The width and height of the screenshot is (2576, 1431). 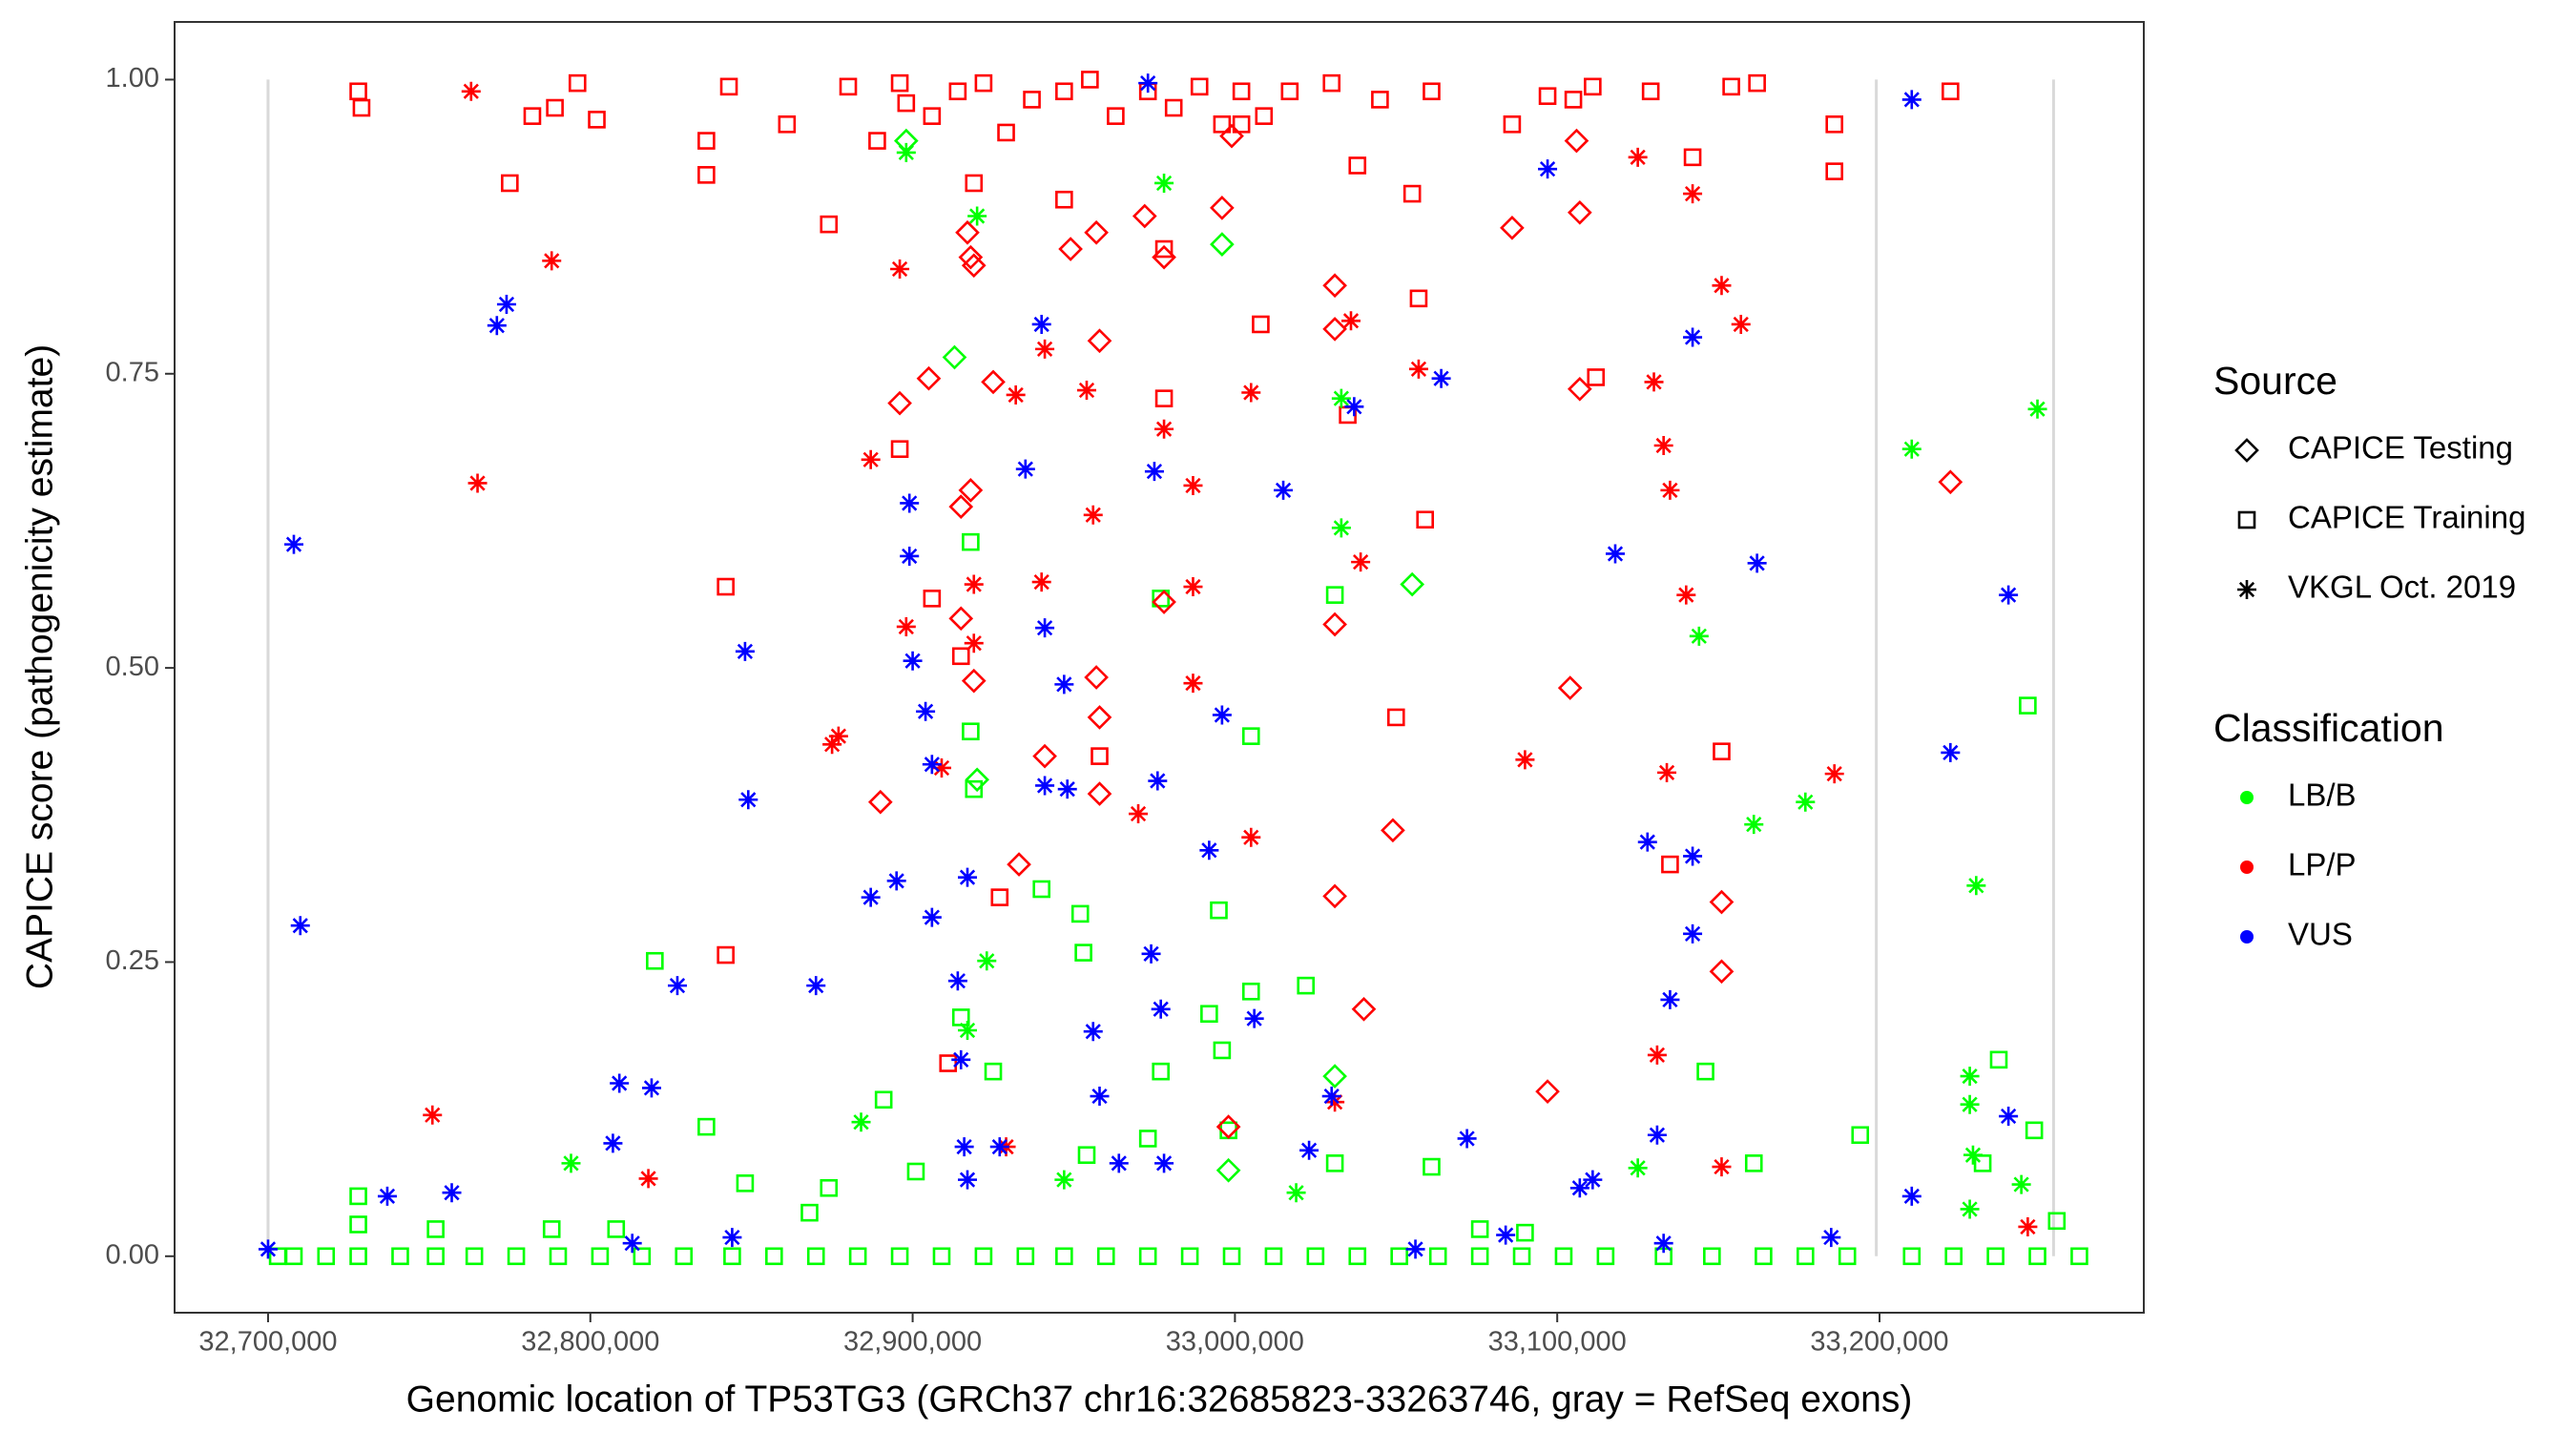 I want to click on x-tick-label: 33,100,000, so click(x=1557, y=1342).